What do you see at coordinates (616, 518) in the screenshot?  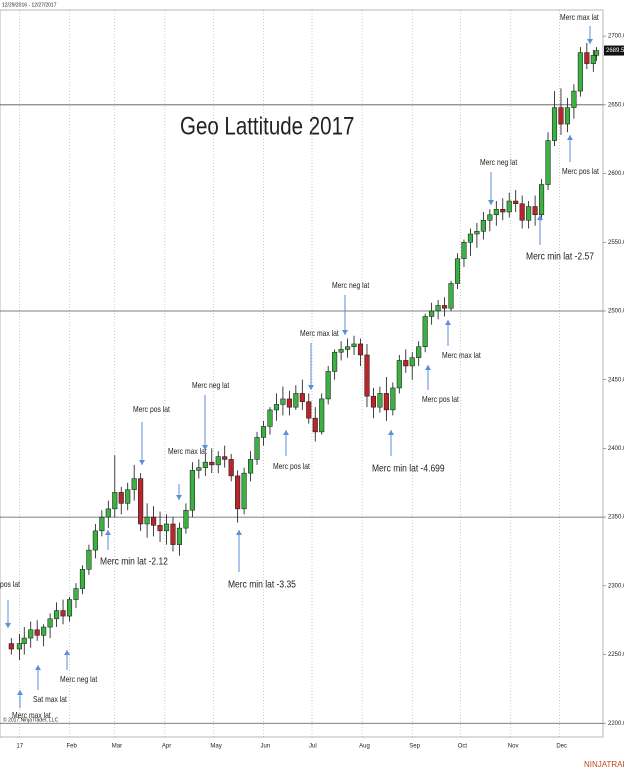 I see `y-tick-label: 2350.00` at bounding box center [616, 518].